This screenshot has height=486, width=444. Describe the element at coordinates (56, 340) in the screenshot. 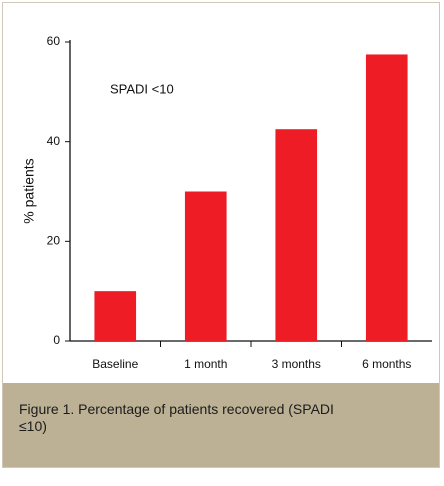

I see `y-tick-label: 0` at that location.